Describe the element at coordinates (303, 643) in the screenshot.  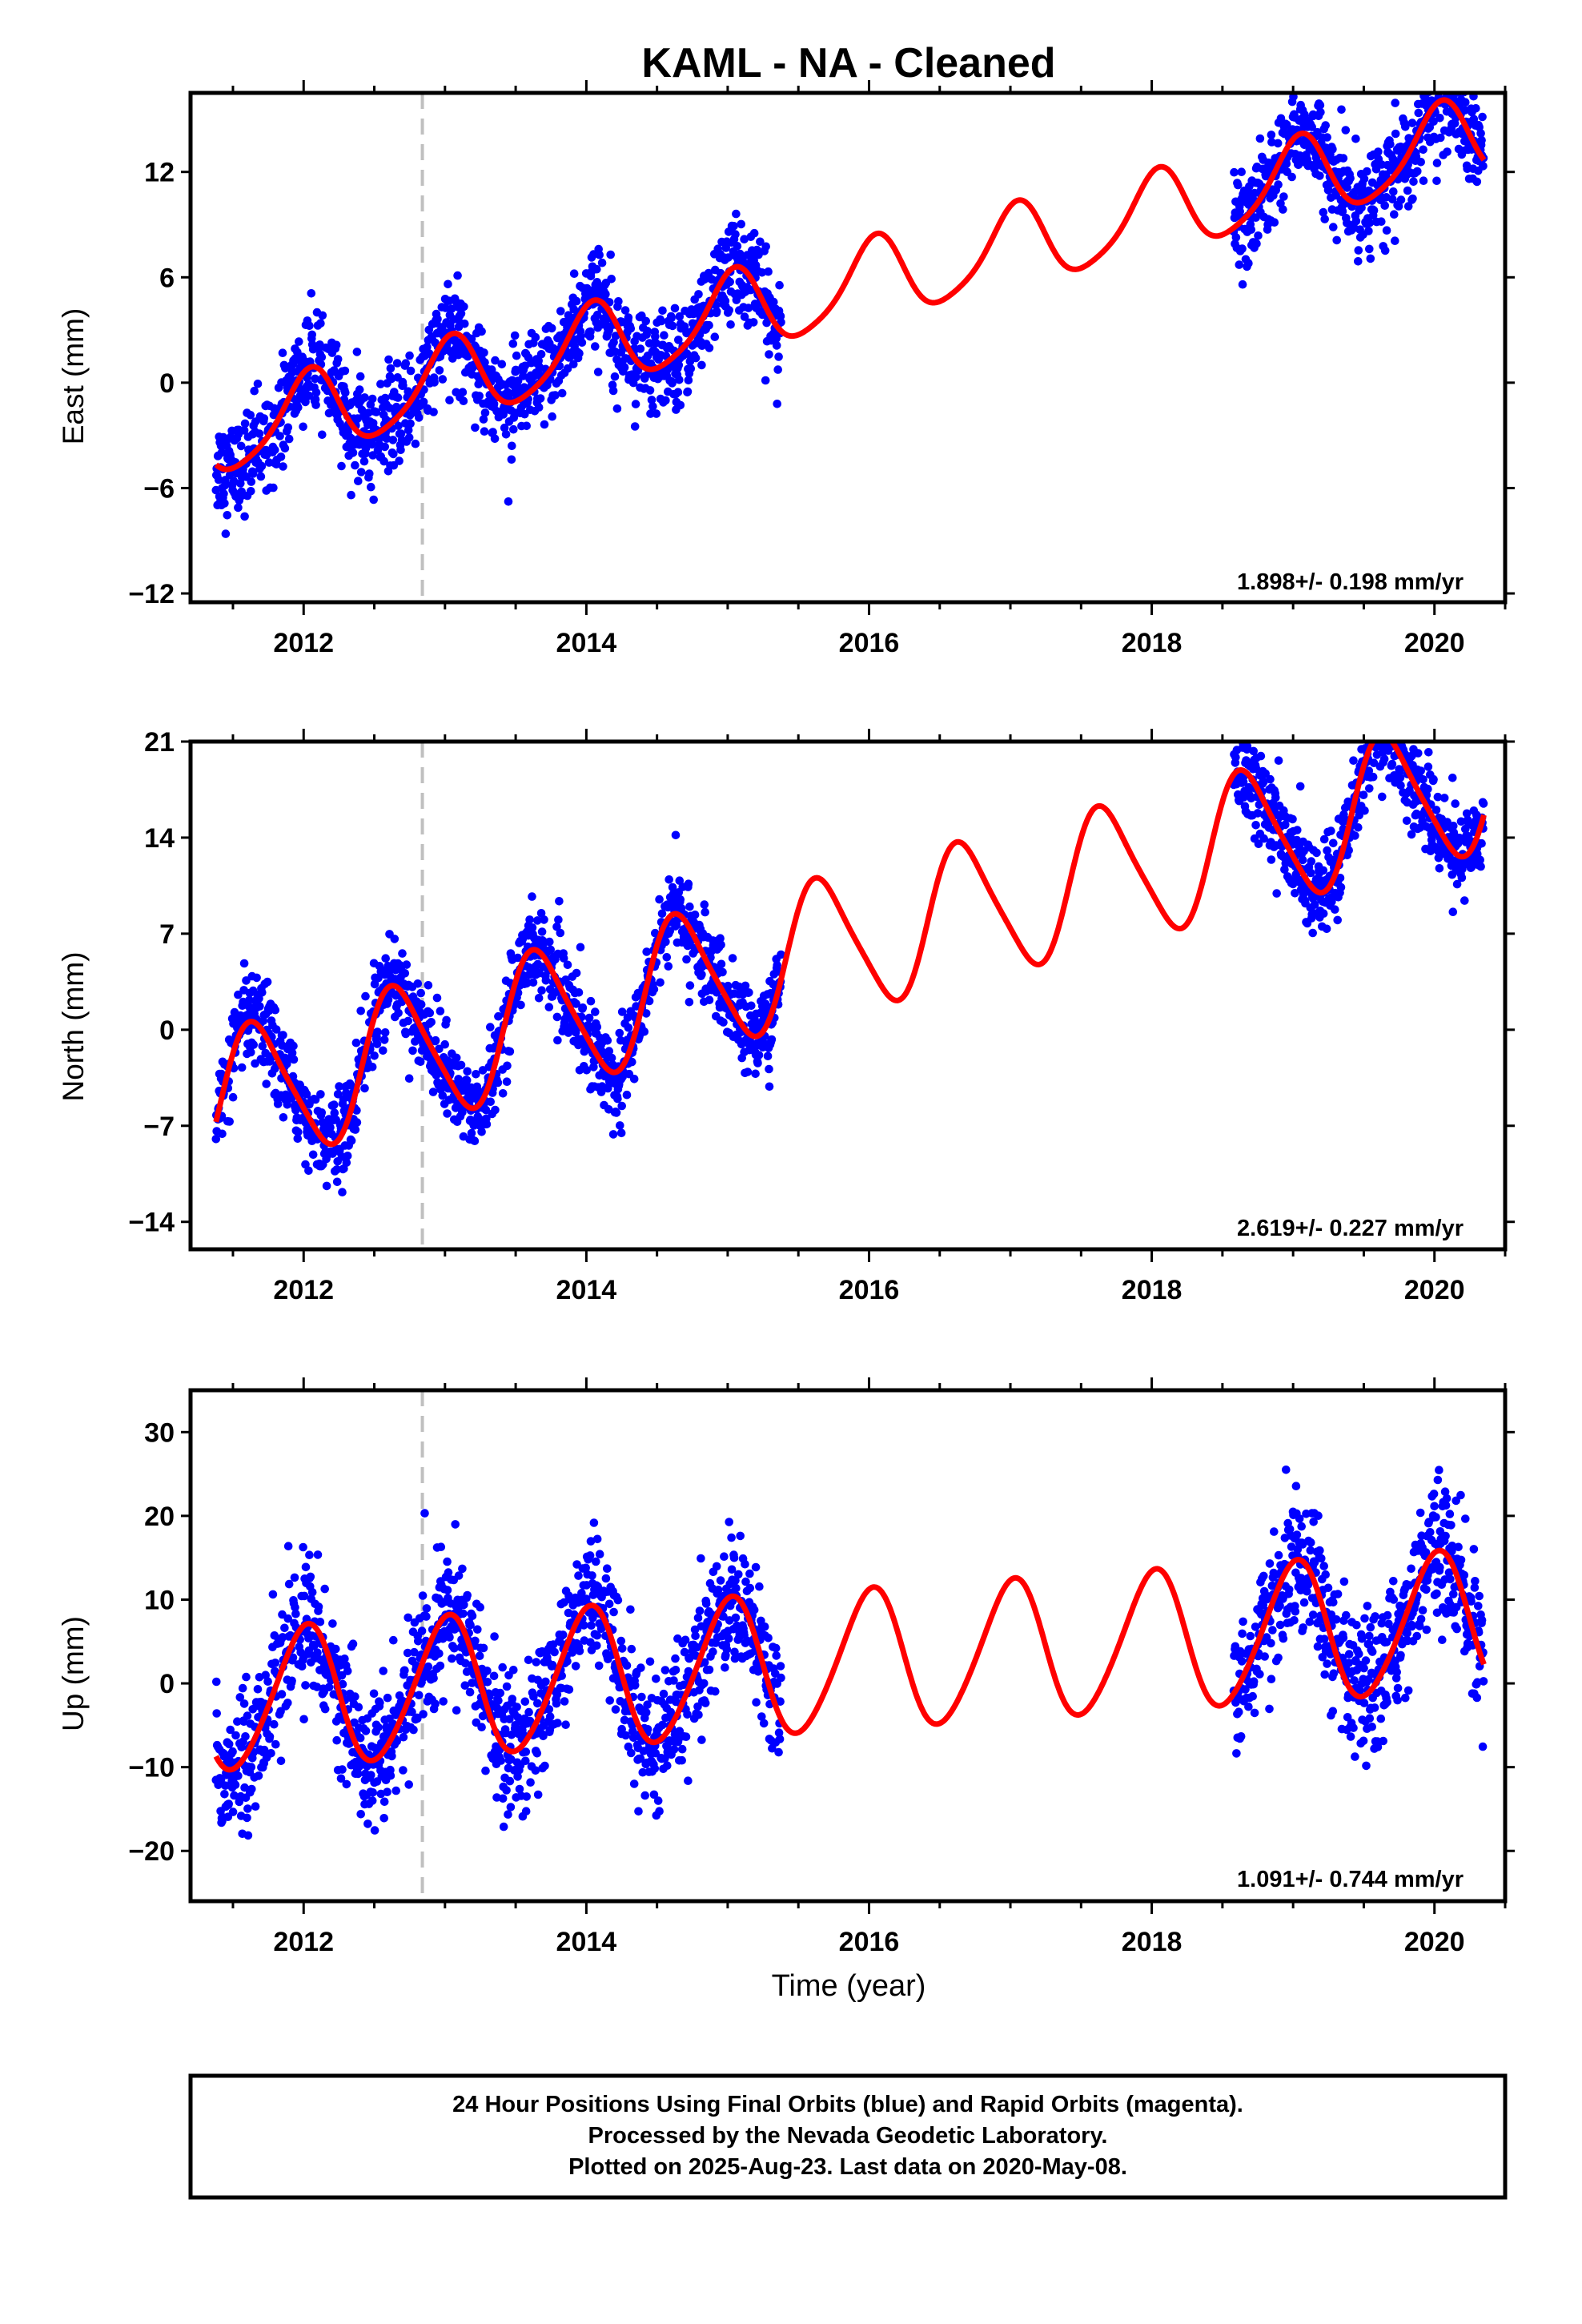
I see `east-x-tick-label: 2012` at that location.